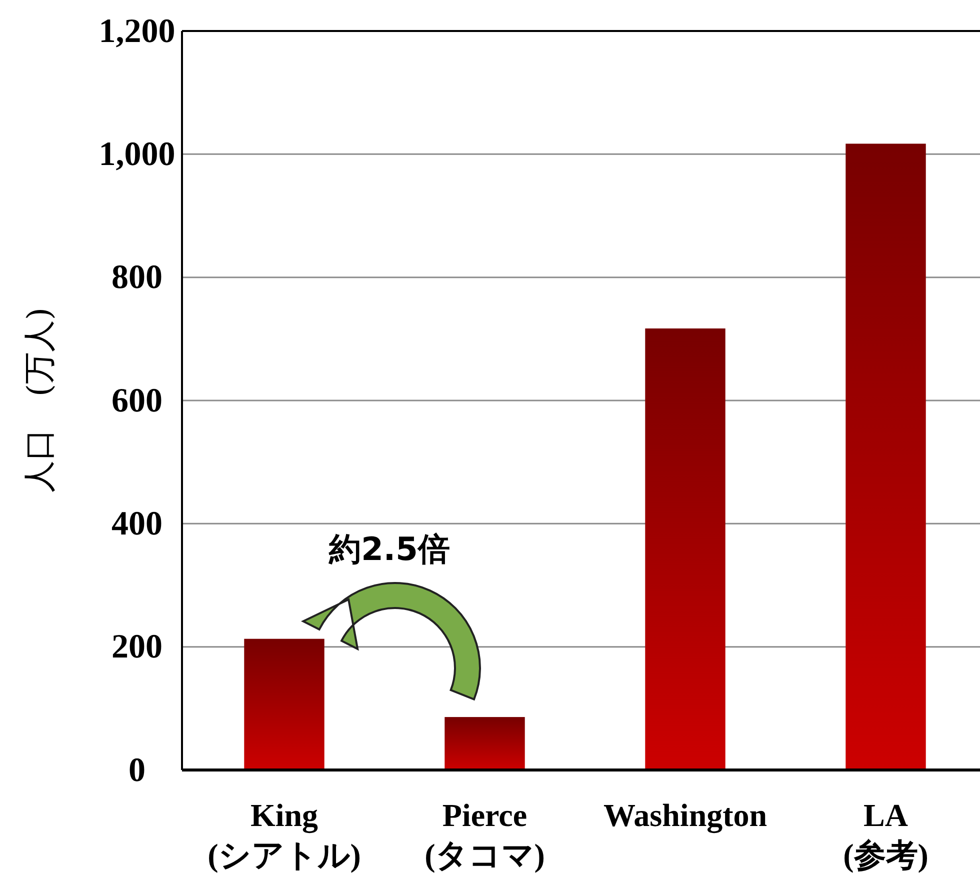 The height and width of the screenshot is (880, 980). I want to click on x-tick-label: LA (参考), so click(885, 835).